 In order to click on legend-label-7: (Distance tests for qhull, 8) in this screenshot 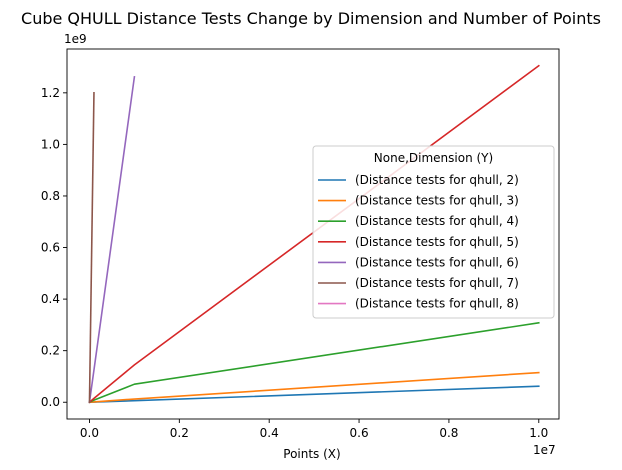, I will do `click(437, 304)`.